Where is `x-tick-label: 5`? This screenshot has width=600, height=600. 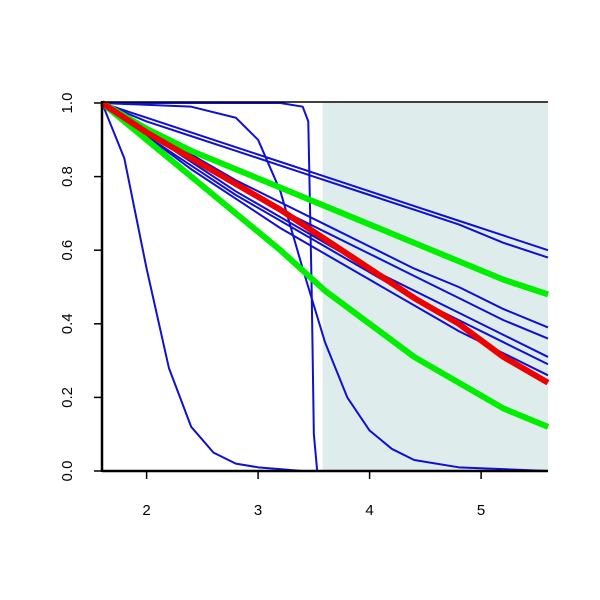 x-tick-label: 5 is located at coordinates (481, 510).